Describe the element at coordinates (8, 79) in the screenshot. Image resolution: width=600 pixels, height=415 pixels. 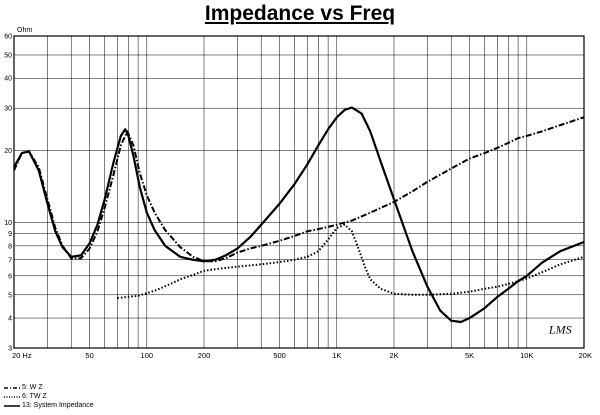
I see `y-tick-label: 40` at that location.